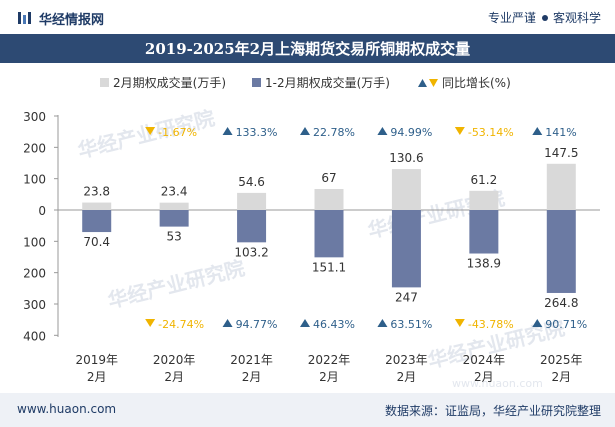  What do you see at coordinates (96, 192) in the screenshot?
I see `data-label-feb: 23.8` at bounding box center [96, 192].